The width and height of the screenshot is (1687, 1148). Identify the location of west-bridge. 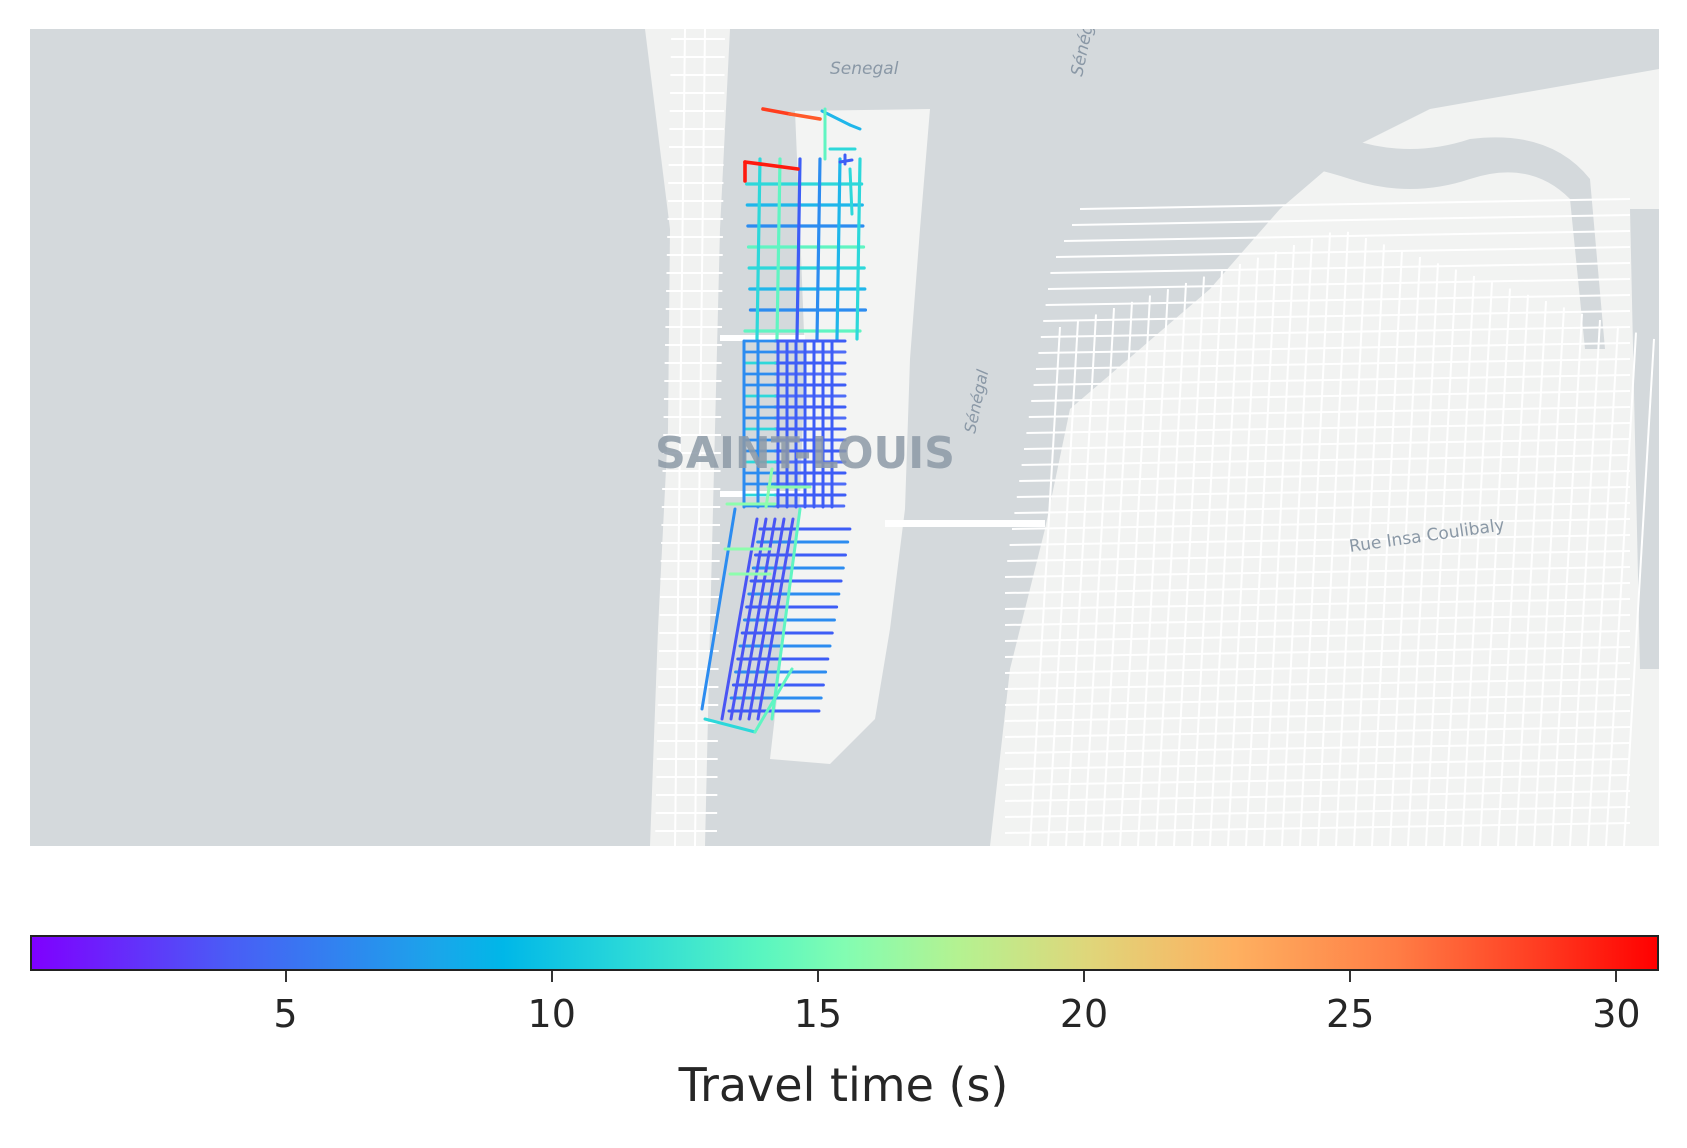
(762, 338).